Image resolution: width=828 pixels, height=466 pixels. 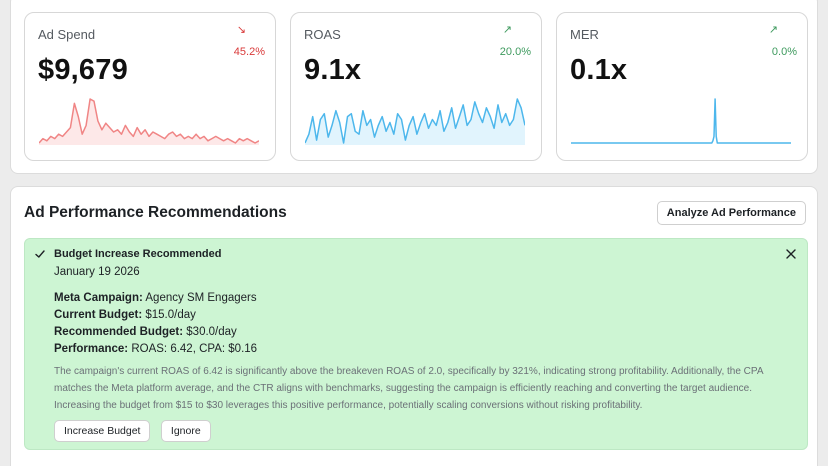 I want to click on detail-row: Current Budget: $15.0/day, so click(x=155, y=315).